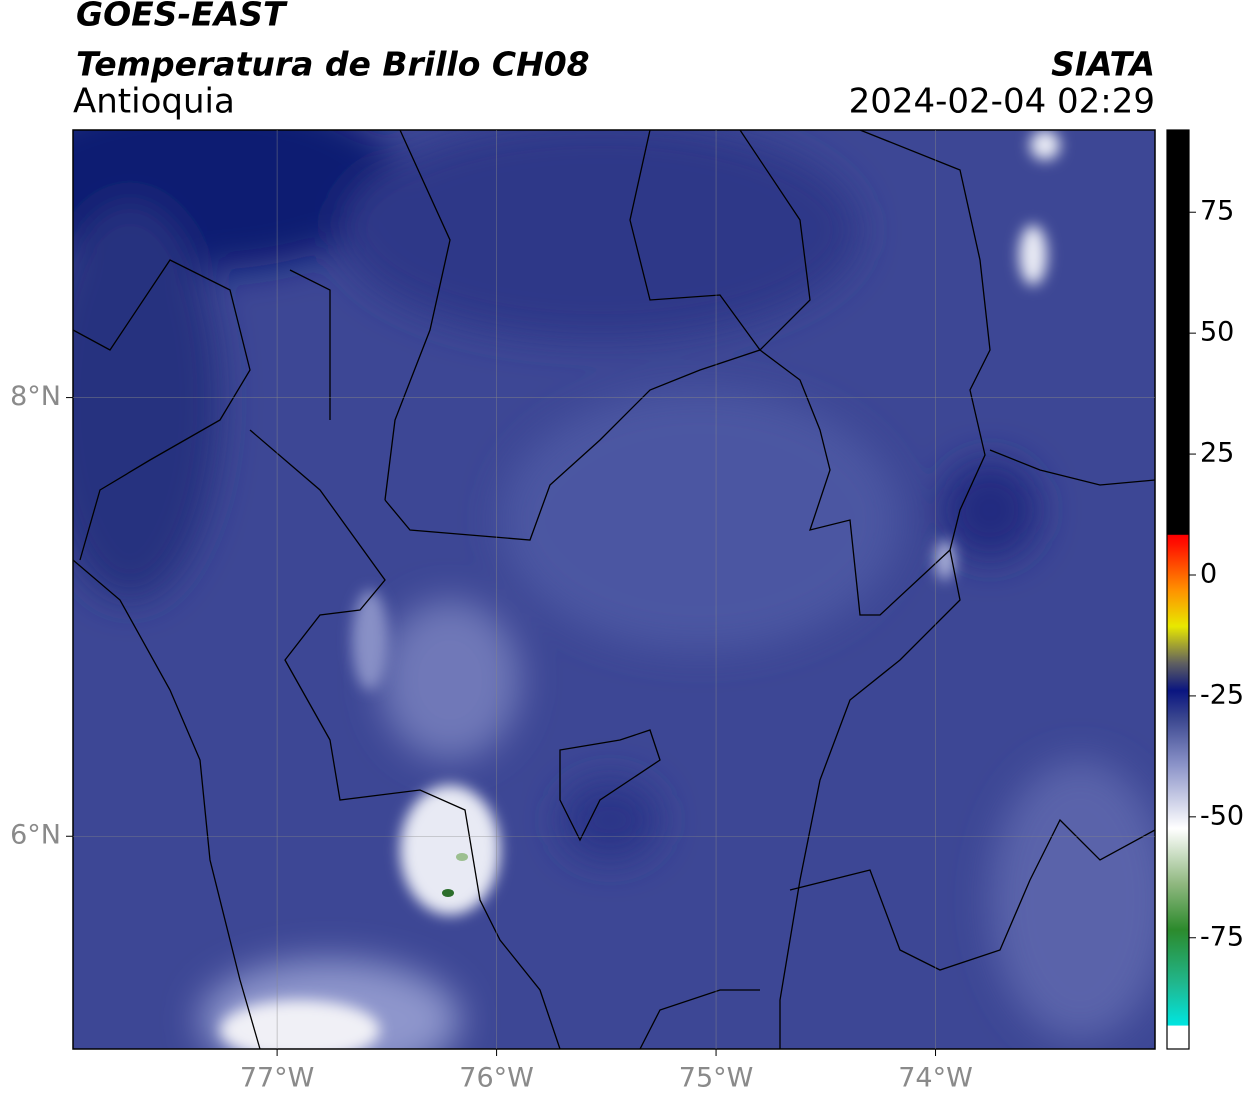 This screenshot has width=1252, height=1099. Describe the element at coordinates (1217, 211) in the screenshot. I see `colorbar-tick-label: 75` at that location.